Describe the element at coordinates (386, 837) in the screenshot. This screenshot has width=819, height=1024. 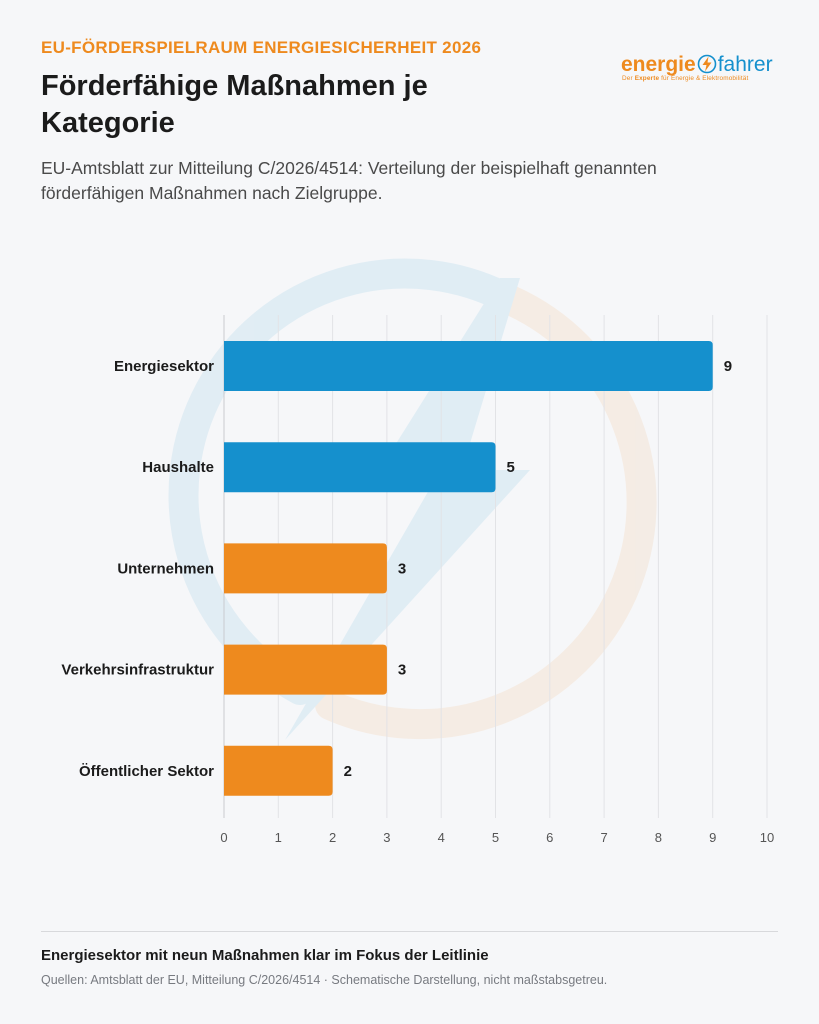
I see `x-tick-label: 3` at that location.